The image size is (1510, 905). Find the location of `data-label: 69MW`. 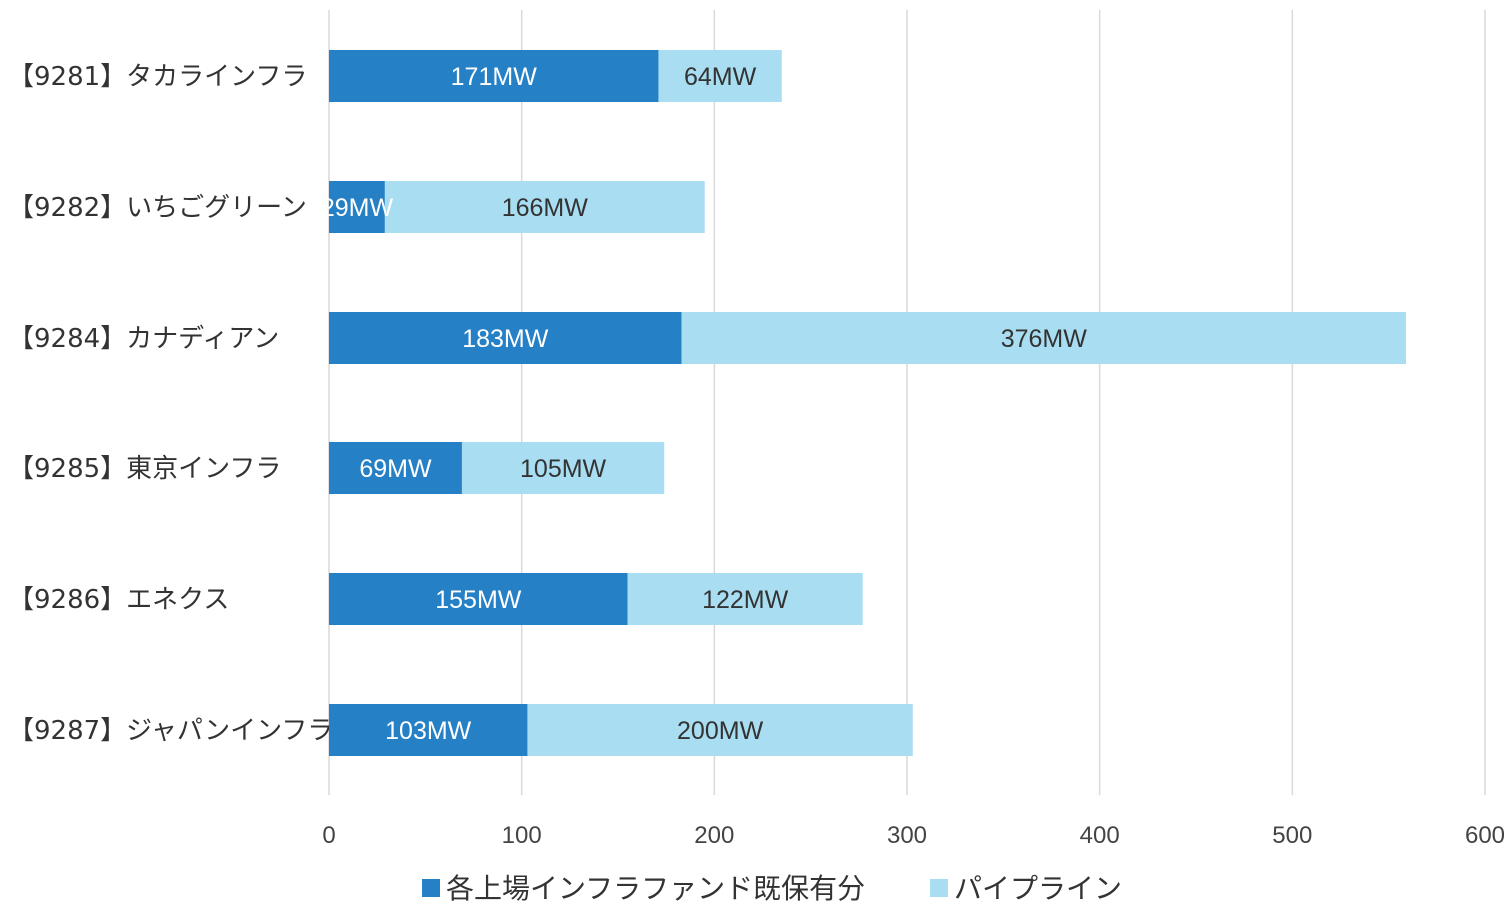

data-label: 69MW is located at coordinates (395, 469).